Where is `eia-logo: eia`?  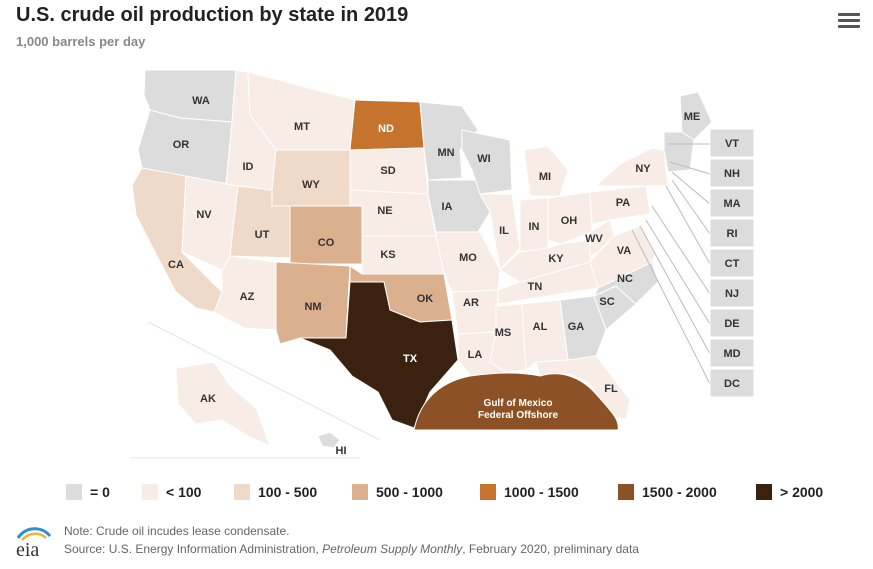
eia-logo: eia is located at coordinates (34, 542).